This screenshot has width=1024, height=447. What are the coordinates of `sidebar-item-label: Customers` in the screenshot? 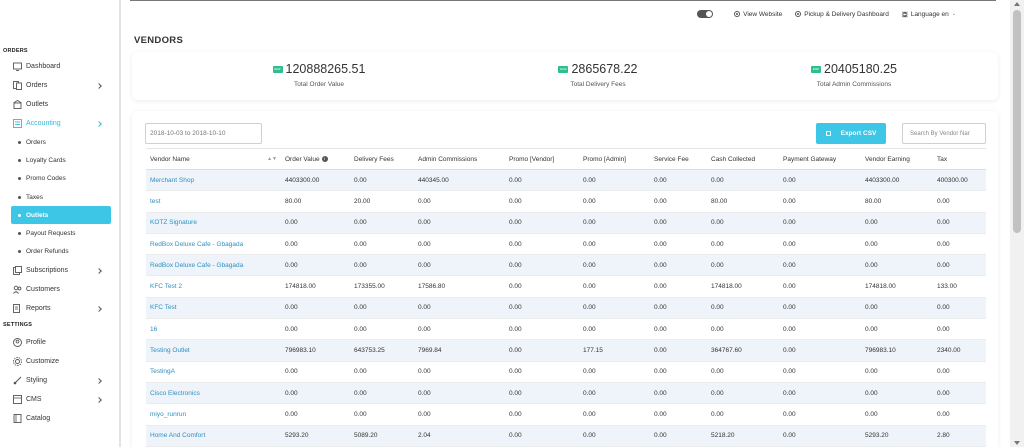 It's located at (43, 290).